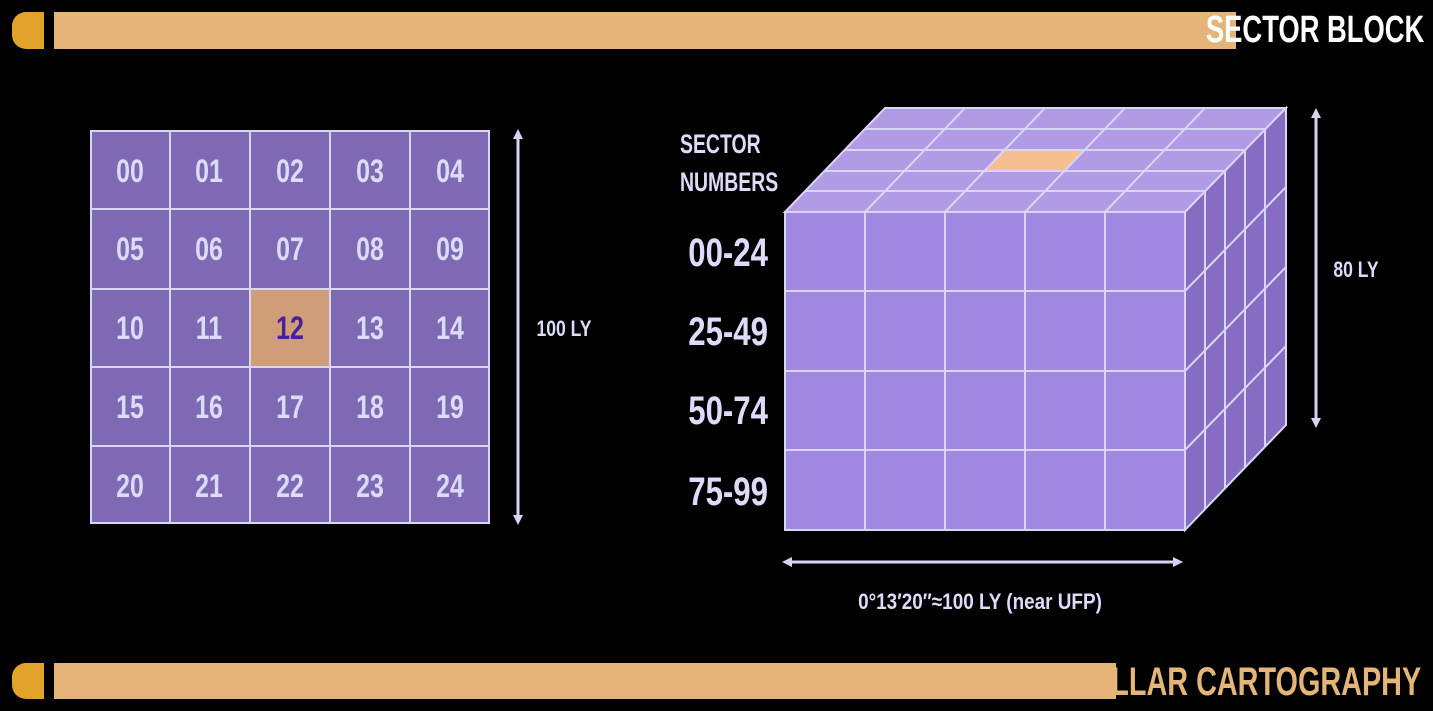  What do you see at coordinates (585, 681) in the screenshot?
I see `footer-bar` at bounding box center [585, 681].